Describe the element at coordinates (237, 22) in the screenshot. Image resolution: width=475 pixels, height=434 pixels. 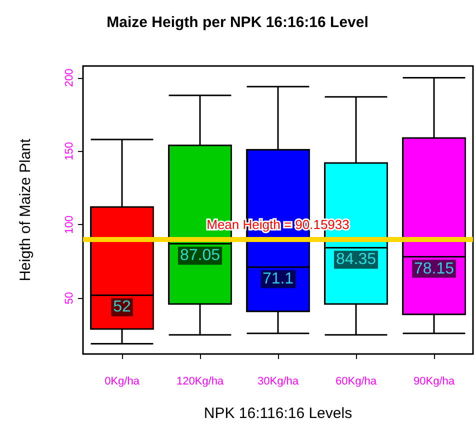
I see `chart-title: Maize Heigth per NPK 16:16:16 Level` at that location.